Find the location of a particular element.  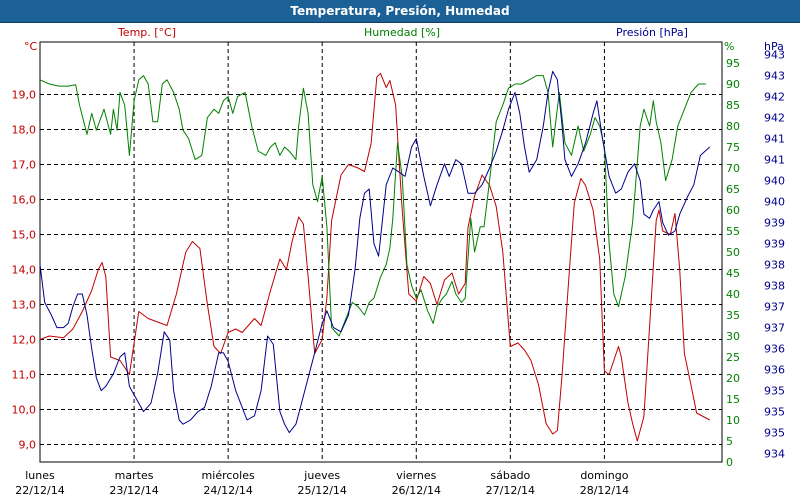

x-tick-date: 24/12/14 is located at coordinates (227, 490).